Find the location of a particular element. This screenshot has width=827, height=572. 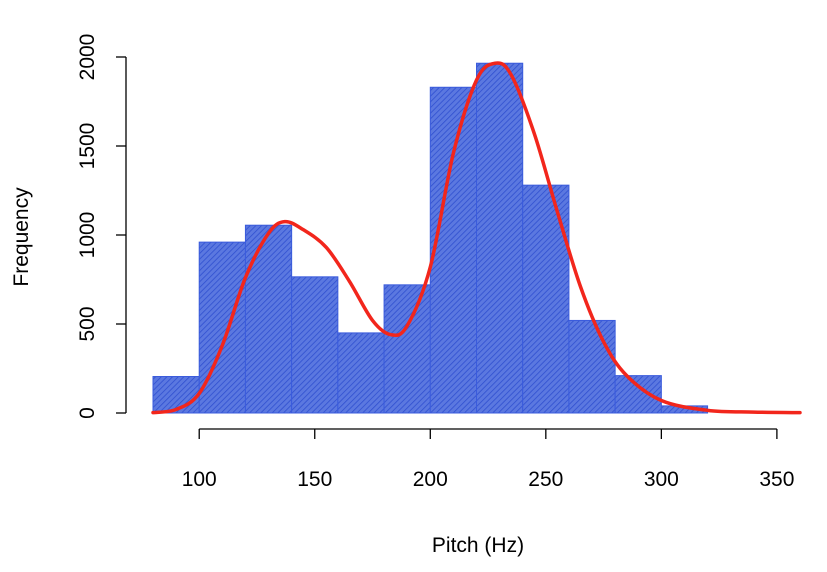

y-tick-label: 1500 is located at coordinates (87, 146).